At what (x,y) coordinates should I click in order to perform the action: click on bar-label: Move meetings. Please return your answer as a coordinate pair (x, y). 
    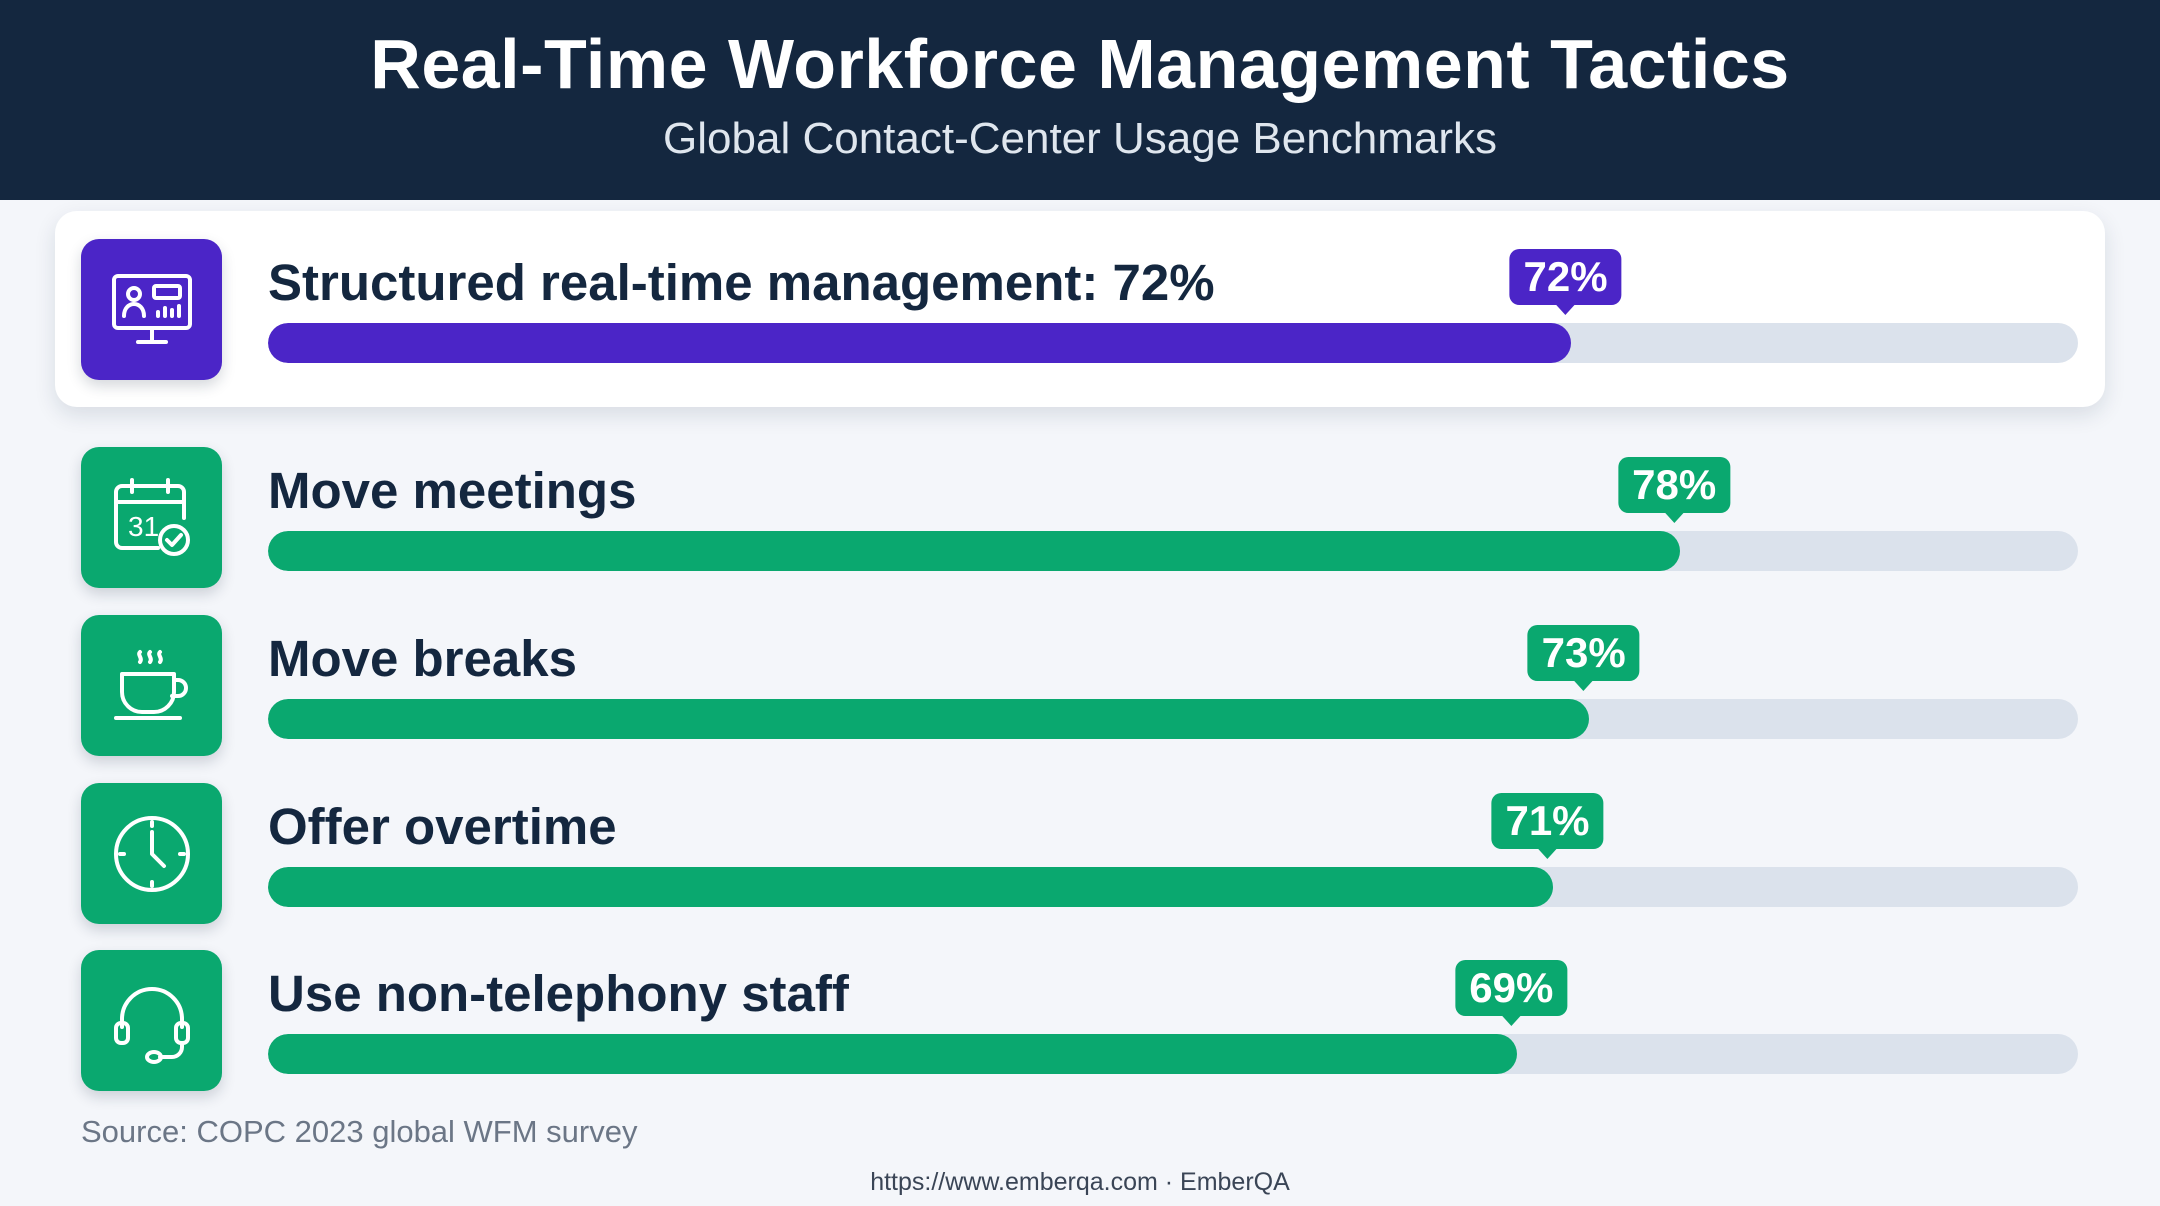
    Looking at the image, I should click on (452, 490).